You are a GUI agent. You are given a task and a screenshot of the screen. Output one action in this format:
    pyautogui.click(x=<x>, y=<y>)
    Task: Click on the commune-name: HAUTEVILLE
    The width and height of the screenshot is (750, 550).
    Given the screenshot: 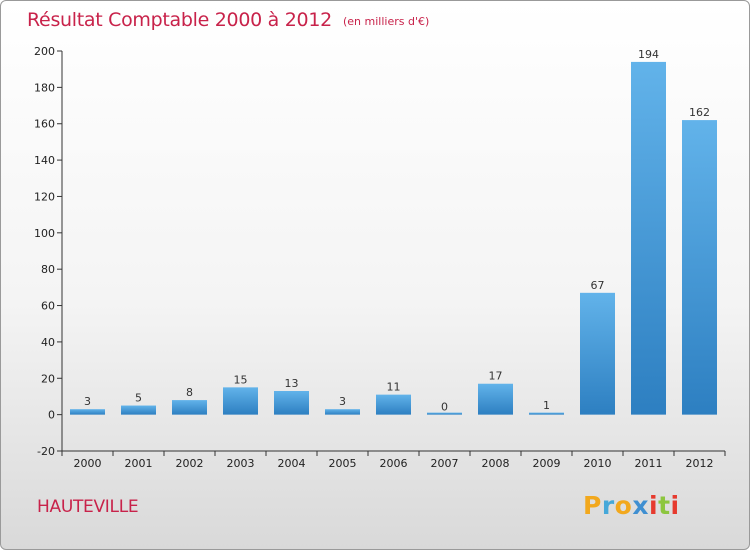 What is the action you would take?
    pyautogui.click(x=88, y=507)
    